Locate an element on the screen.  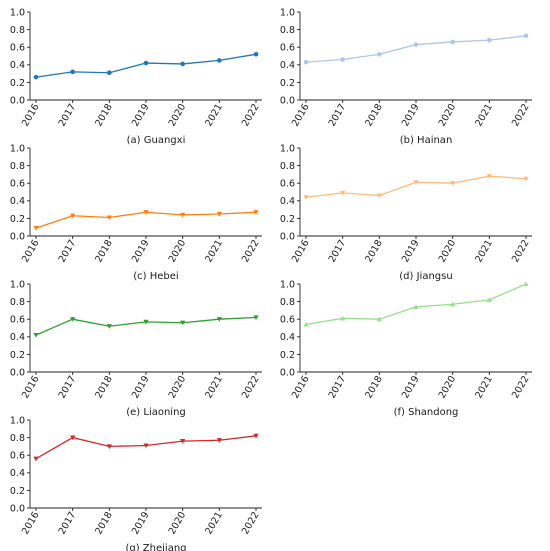
panel-caption: (e) Liaoning is located at coordinates (156, 412).